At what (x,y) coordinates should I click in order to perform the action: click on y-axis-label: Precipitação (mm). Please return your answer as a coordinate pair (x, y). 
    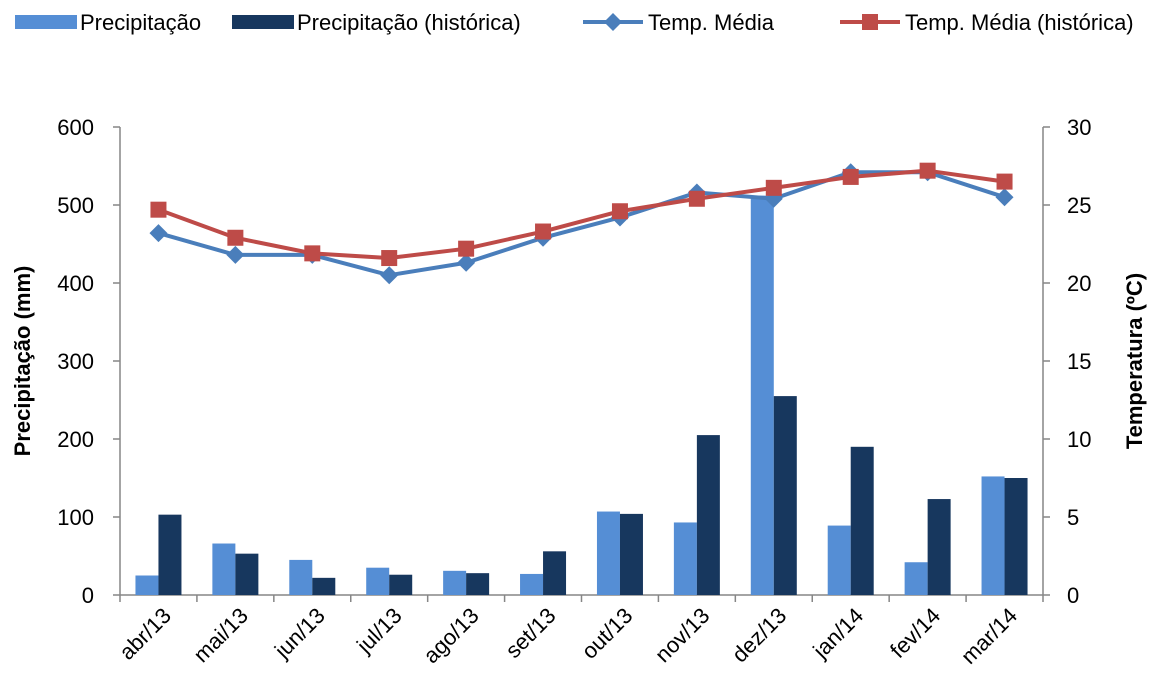
    Looking at the image, I should click on (22, 361).